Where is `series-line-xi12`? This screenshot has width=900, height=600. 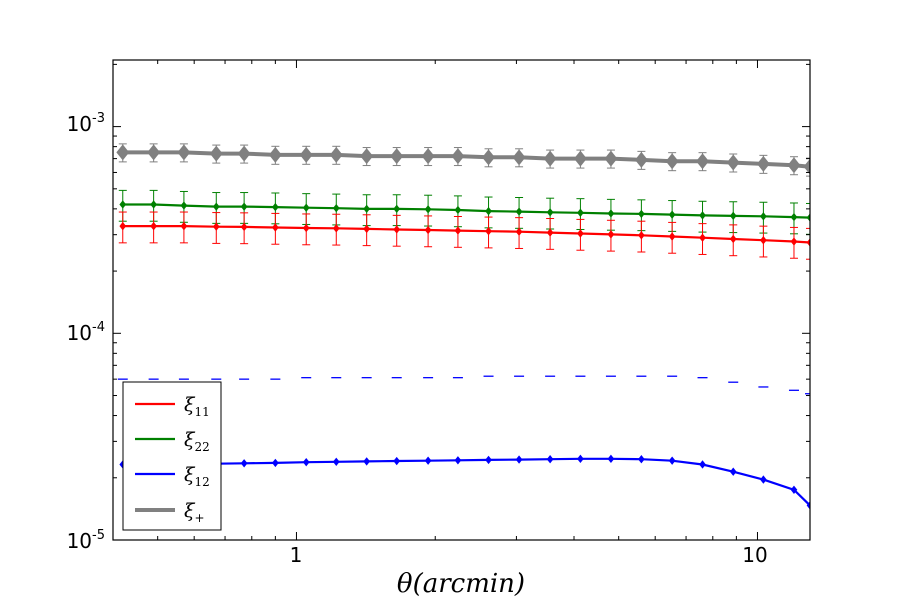
series-line-xi12 is located at coordinates (466, 482).